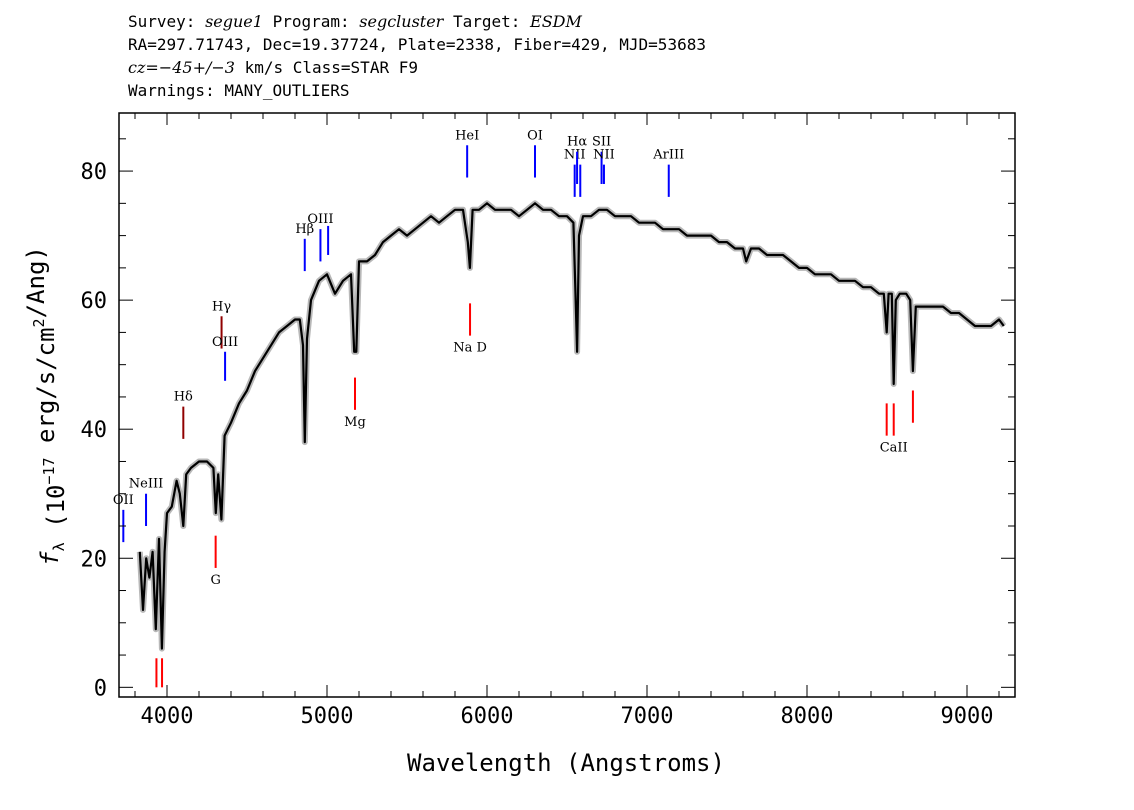 Image resolution: width=1134 pixels, height=810 pixels. I want to click on emission-line-label: OII, so click(123, 500).